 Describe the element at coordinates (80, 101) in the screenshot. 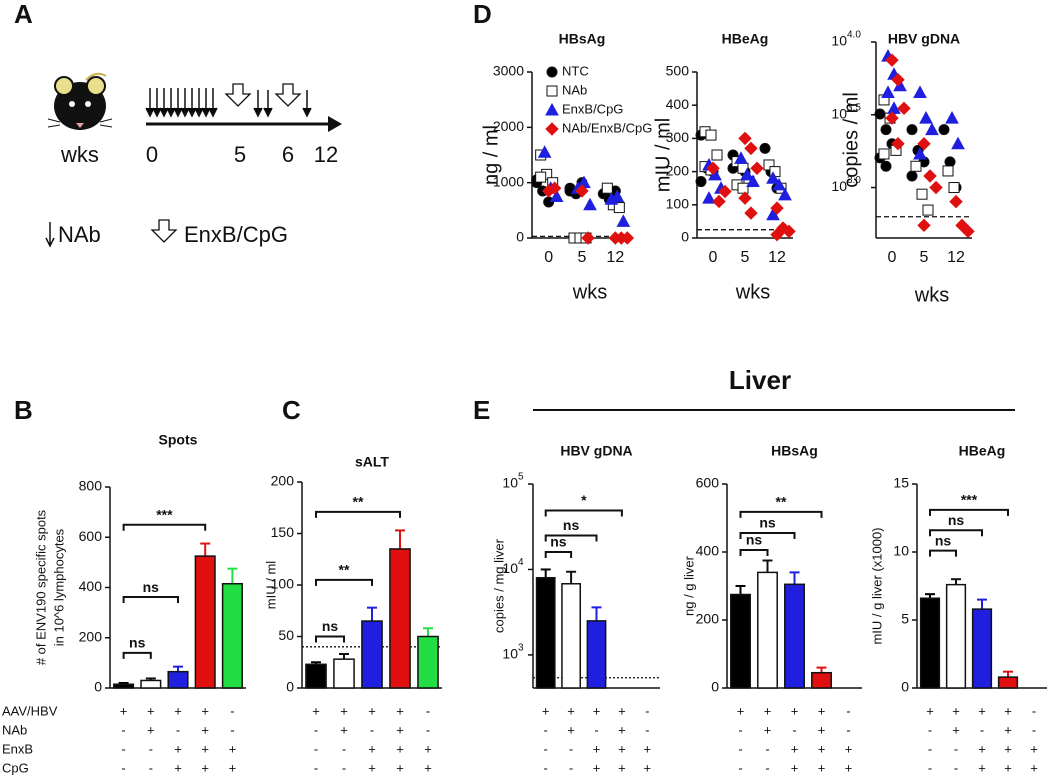

I see `mouse-icon` at that location.